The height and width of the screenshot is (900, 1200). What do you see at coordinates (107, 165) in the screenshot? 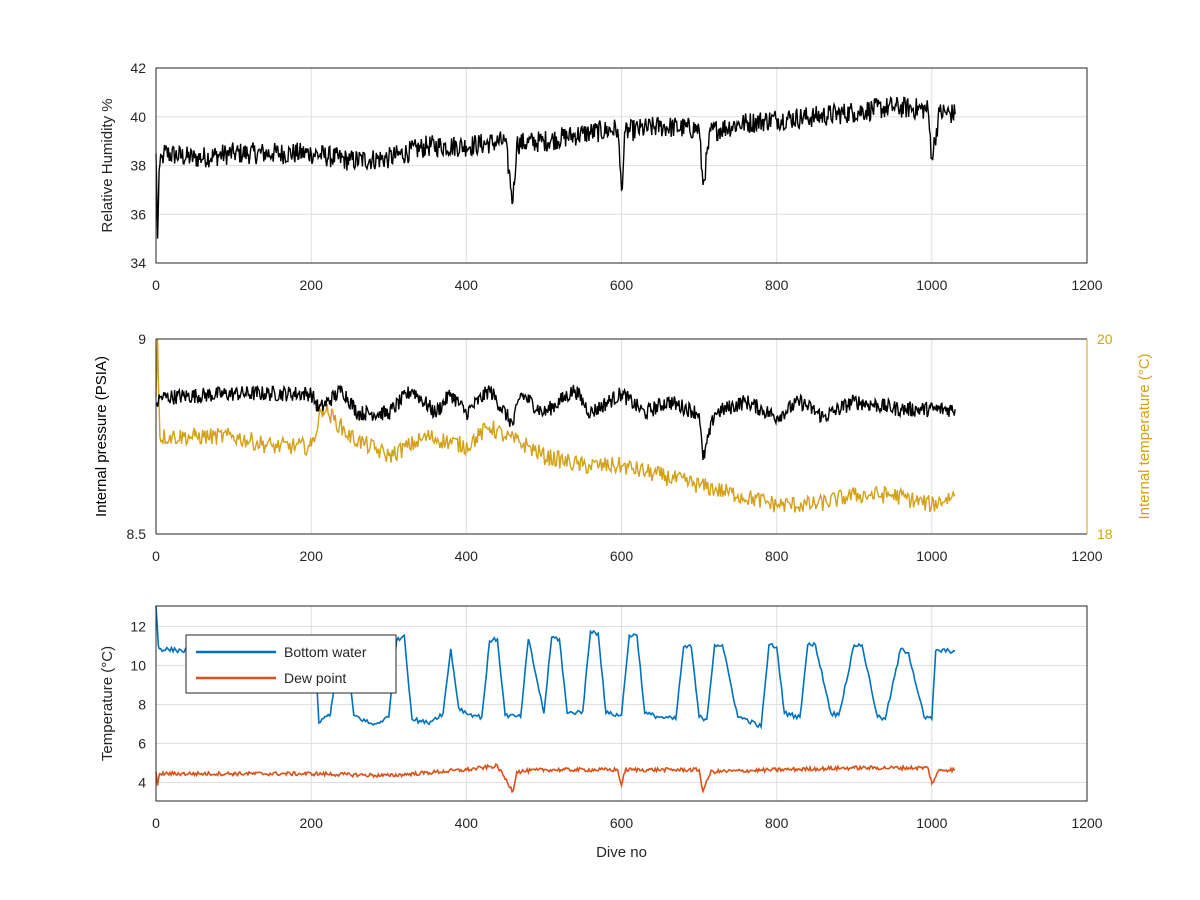
I see `rh-y-axis-label: Relative Humidity %` at bounding box center [107, 165].